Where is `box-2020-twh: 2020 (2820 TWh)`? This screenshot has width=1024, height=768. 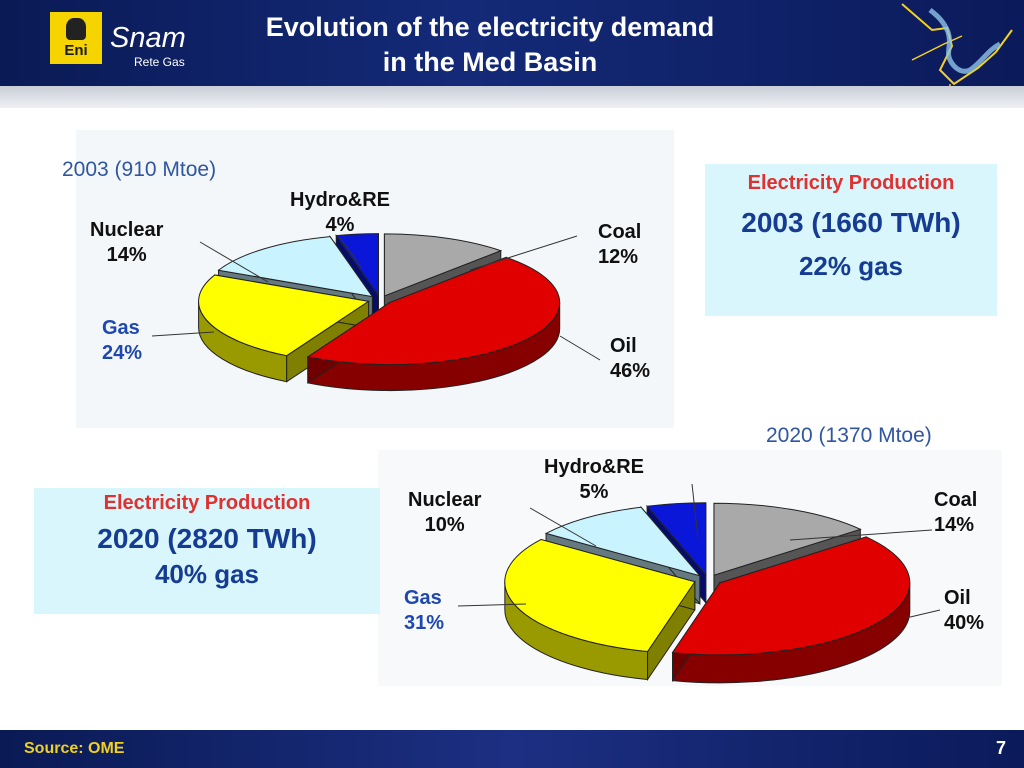 box-2020-twh: 2020 (2820 TWh) is located at coordinates (207, 538).